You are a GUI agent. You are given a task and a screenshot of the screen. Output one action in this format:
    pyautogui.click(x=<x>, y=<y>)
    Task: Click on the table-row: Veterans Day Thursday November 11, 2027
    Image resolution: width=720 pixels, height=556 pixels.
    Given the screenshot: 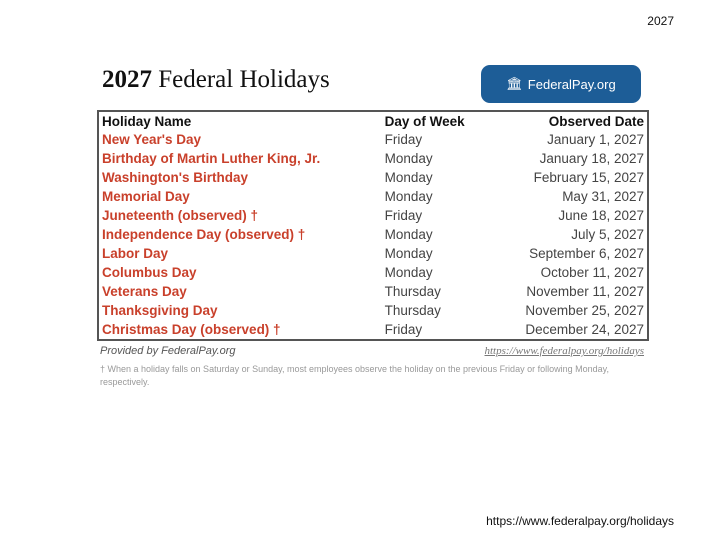 What is the action you would take?
    pyautogui.click(x=373, y=291)
    